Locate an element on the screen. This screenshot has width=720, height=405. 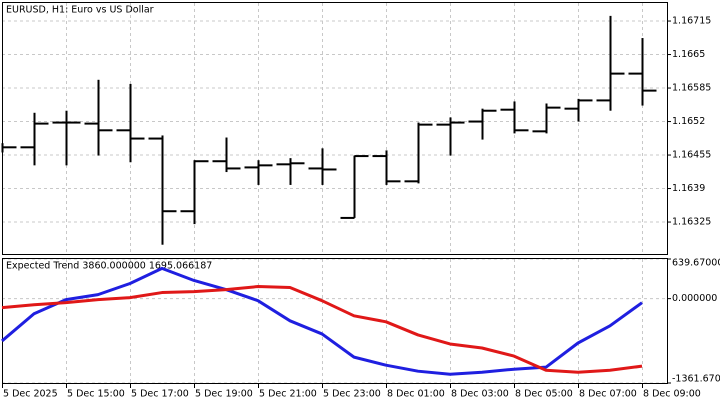
y-tick-label: 639.670000 is located at coordinates (696, 263).